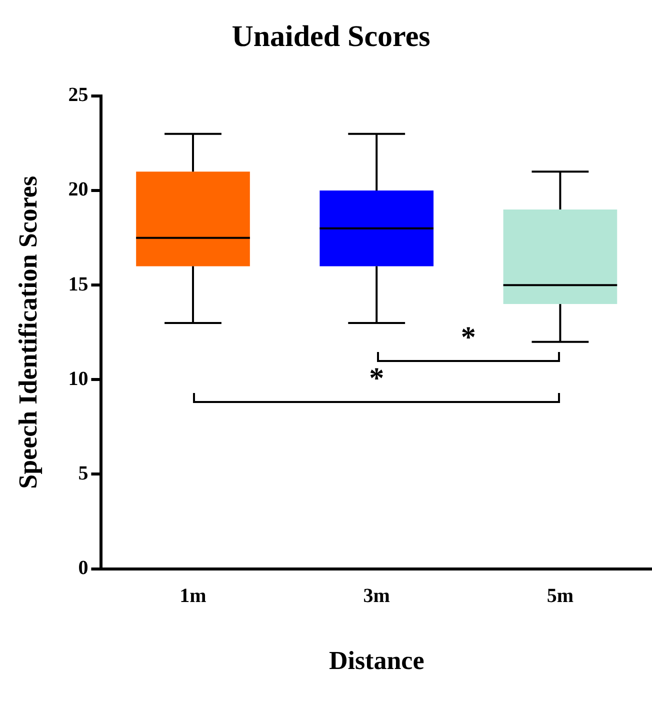  I want to click on y-tick-label: 25, so click(78, 95).